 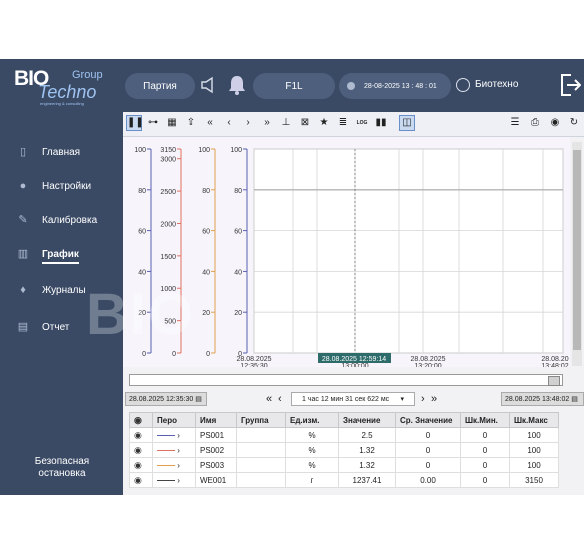 I want to click on y-axis-tick-label: 80, so click(x=206, y=191).